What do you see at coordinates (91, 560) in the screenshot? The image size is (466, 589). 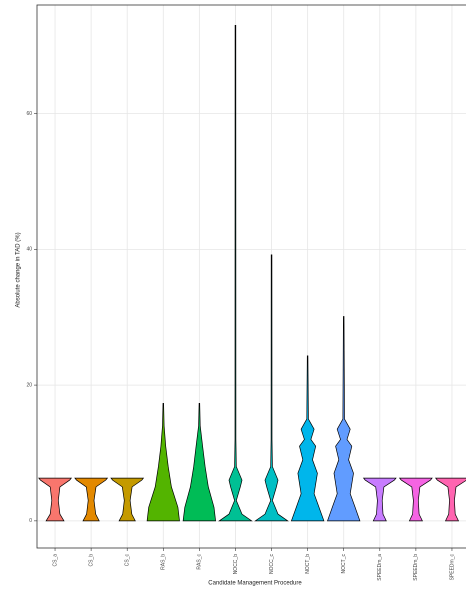 I see `x-tick-label: CS_b` at bounding box center [91, 560].